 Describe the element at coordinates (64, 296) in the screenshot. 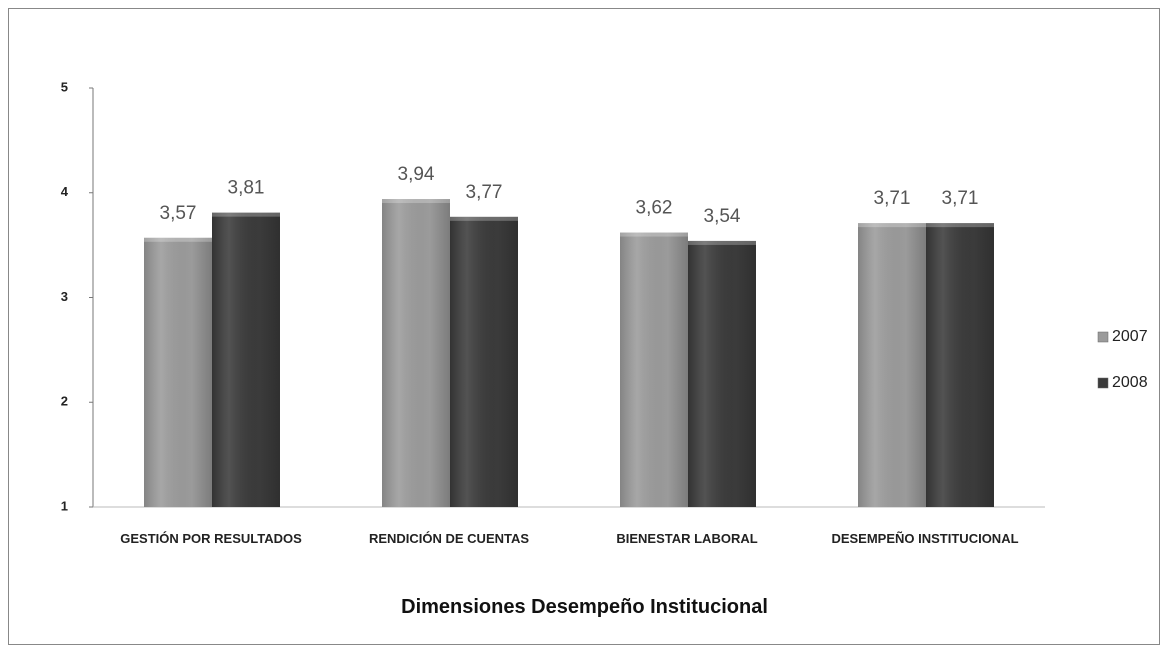

I see `y-tick-label: 3` at that location.